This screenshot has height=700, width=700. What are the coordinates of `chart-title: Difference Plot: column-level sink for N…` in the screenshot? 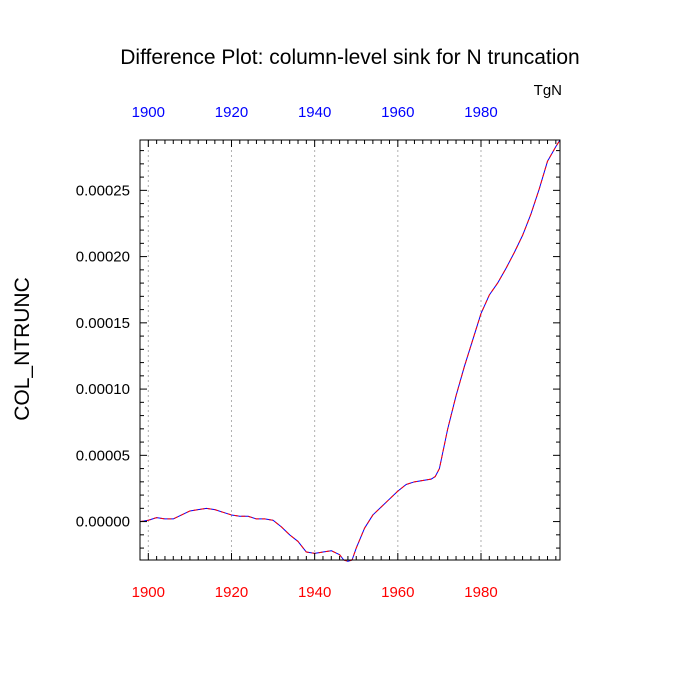 It's located at (349, 57).